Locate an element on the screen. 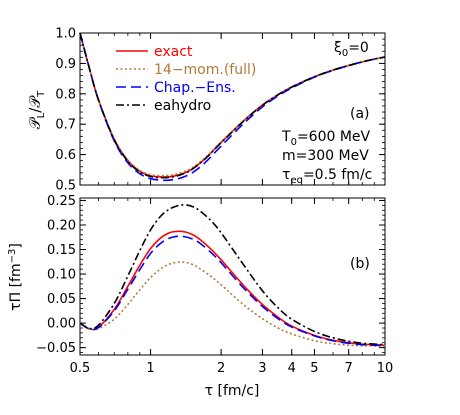 The image size is (460, 415). x-tick-label: 1 is located at coordinates (150, 368).